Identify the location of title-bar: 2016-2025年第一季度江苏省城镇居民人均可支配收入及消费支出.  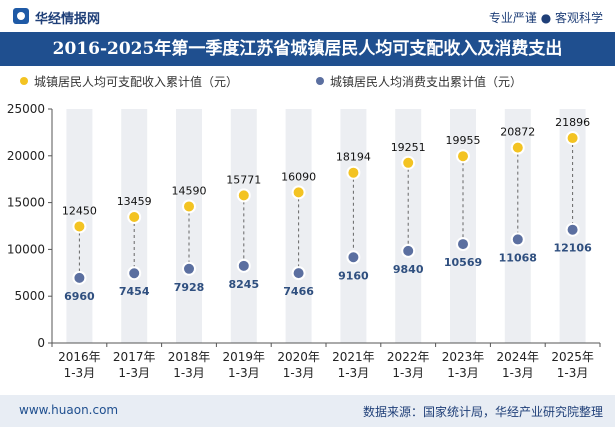
(307, 49).